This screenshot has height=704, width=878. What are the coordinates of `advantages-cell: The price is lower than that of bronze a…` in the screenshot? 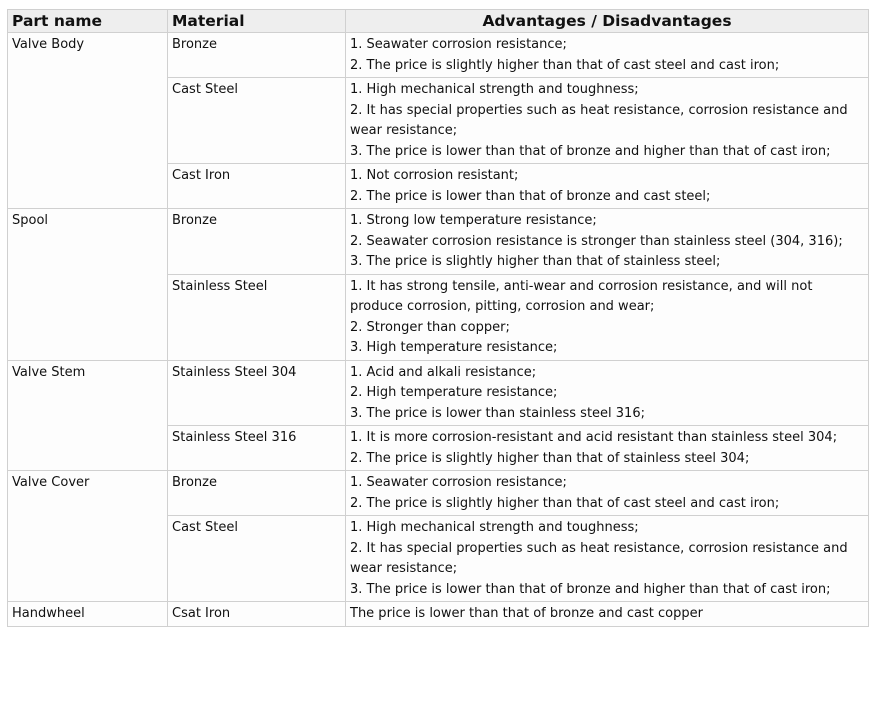 It's located at (607, 614).